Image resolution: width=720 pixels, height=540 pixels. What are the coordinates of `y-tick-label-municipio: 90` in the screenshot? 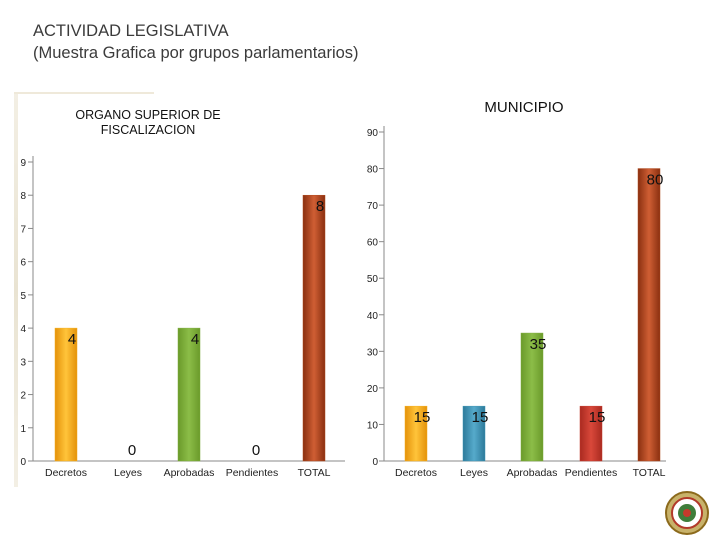 It's located at (373, 133).